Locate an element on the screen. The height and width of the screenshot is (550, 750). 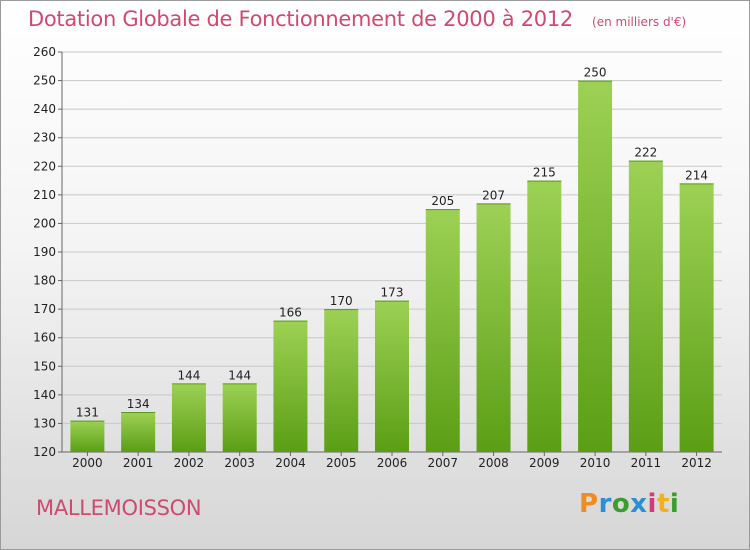
y-tick-label: 190 is located at coordinates (44, 252).